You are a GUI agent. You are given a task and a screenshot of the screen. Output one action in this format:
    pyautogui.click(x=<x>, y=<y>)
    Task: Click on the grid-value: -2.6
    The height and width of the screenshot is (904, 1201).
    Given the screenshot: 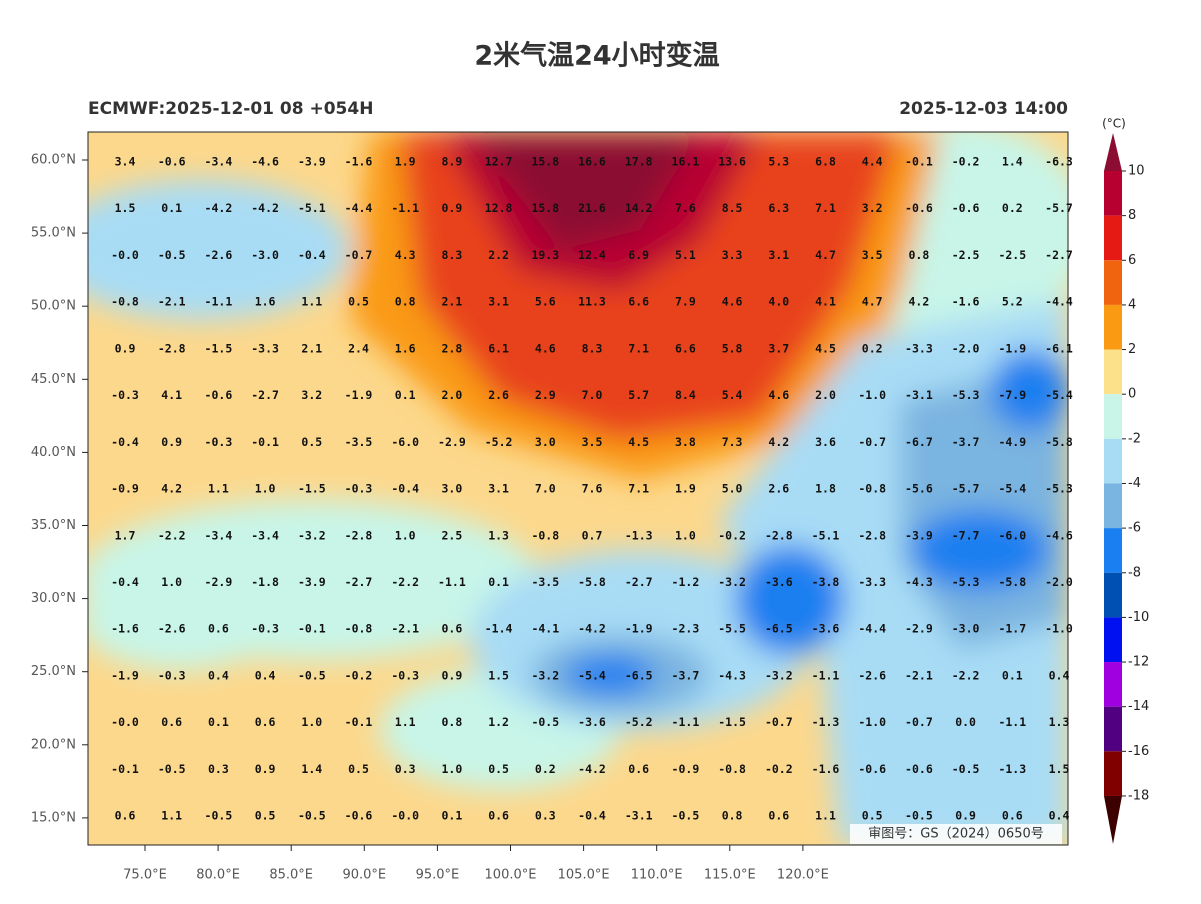 What is the action you would take?
    pyautogui.click(x=872, y=675)
    